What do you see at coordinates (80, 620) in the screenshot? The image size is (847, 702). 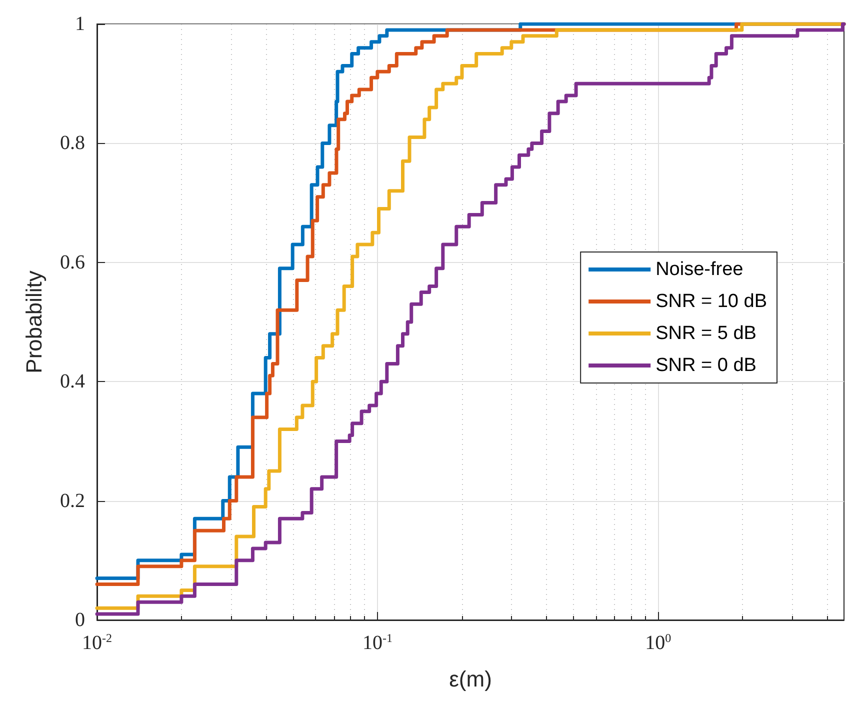 I see `y-tick-label: 0` at bounding box center [80, 620].